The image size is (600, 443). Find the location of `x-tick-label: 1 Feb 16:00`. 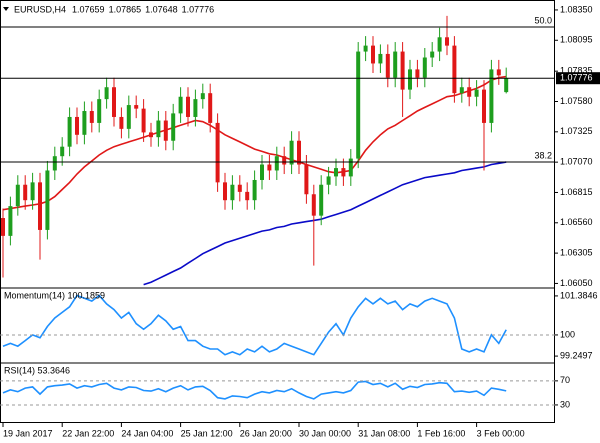

x-tick-label: 1 Feb 16:00 is located at coordinates (441, 433).